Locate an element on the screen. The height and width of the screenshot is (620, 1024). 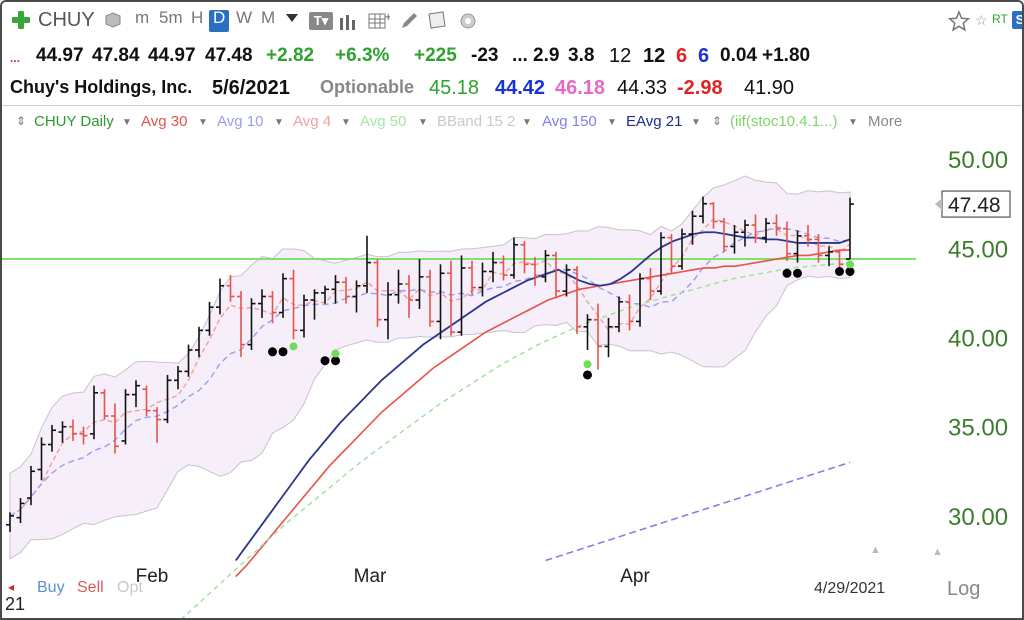
rt-label: RT is located at coordinates (1000, 19).